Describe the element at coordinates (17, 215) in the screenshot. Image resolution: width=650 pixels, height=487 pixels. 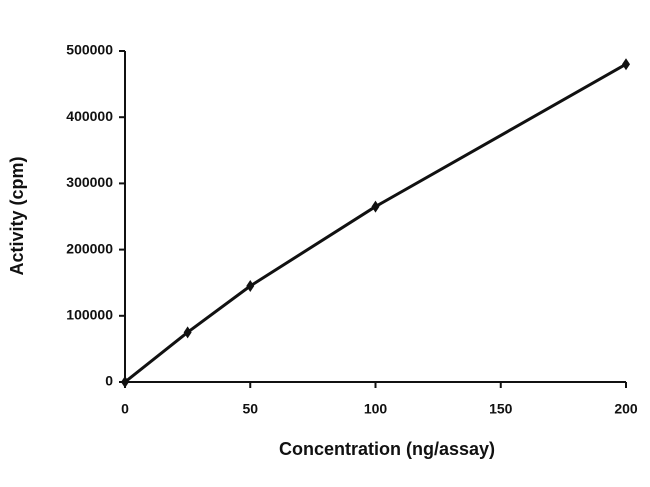
I see `y-axis-title: Activity (cpm)` at that location.